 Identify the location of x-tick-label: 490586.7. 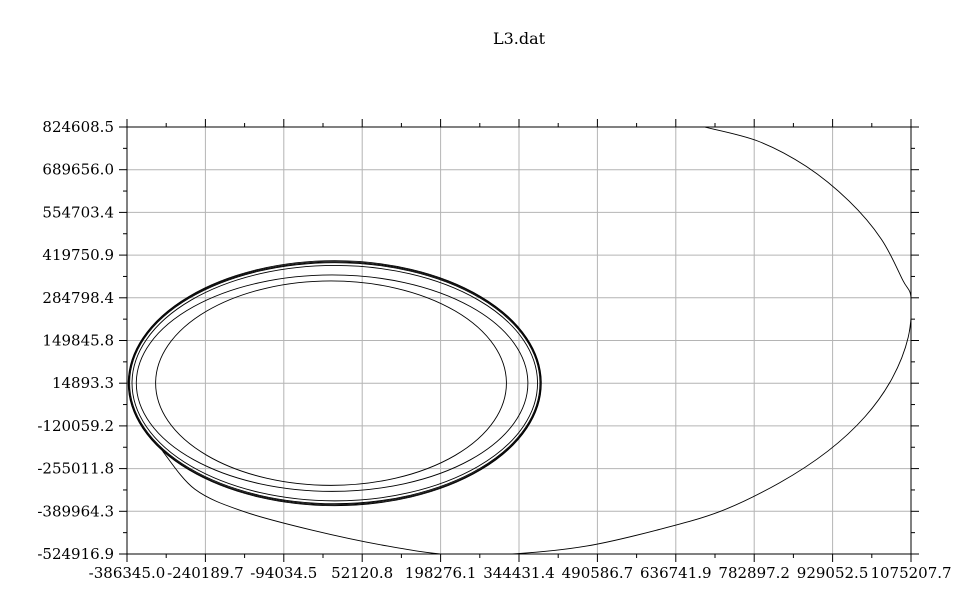
(598, 573).